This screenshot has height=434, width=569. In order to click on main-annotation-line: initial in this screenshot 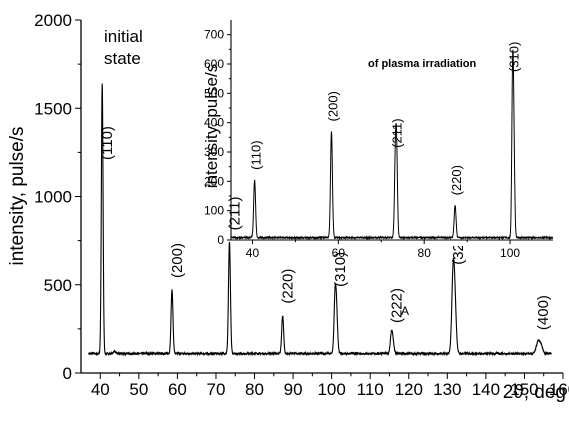, I will do `click(123, 36)`.